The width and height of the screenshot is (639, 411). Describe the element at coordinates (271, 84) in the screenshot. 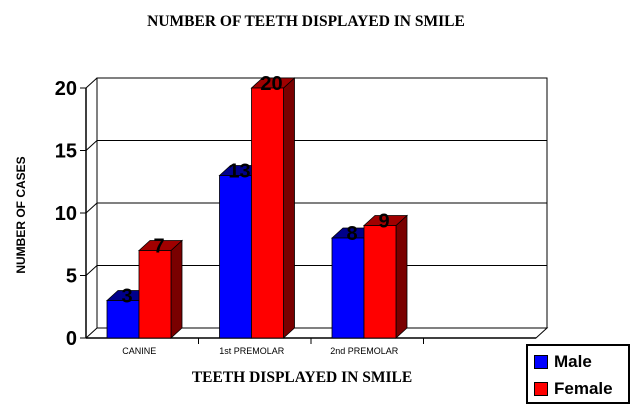

I see `data-label: 20` at that location.